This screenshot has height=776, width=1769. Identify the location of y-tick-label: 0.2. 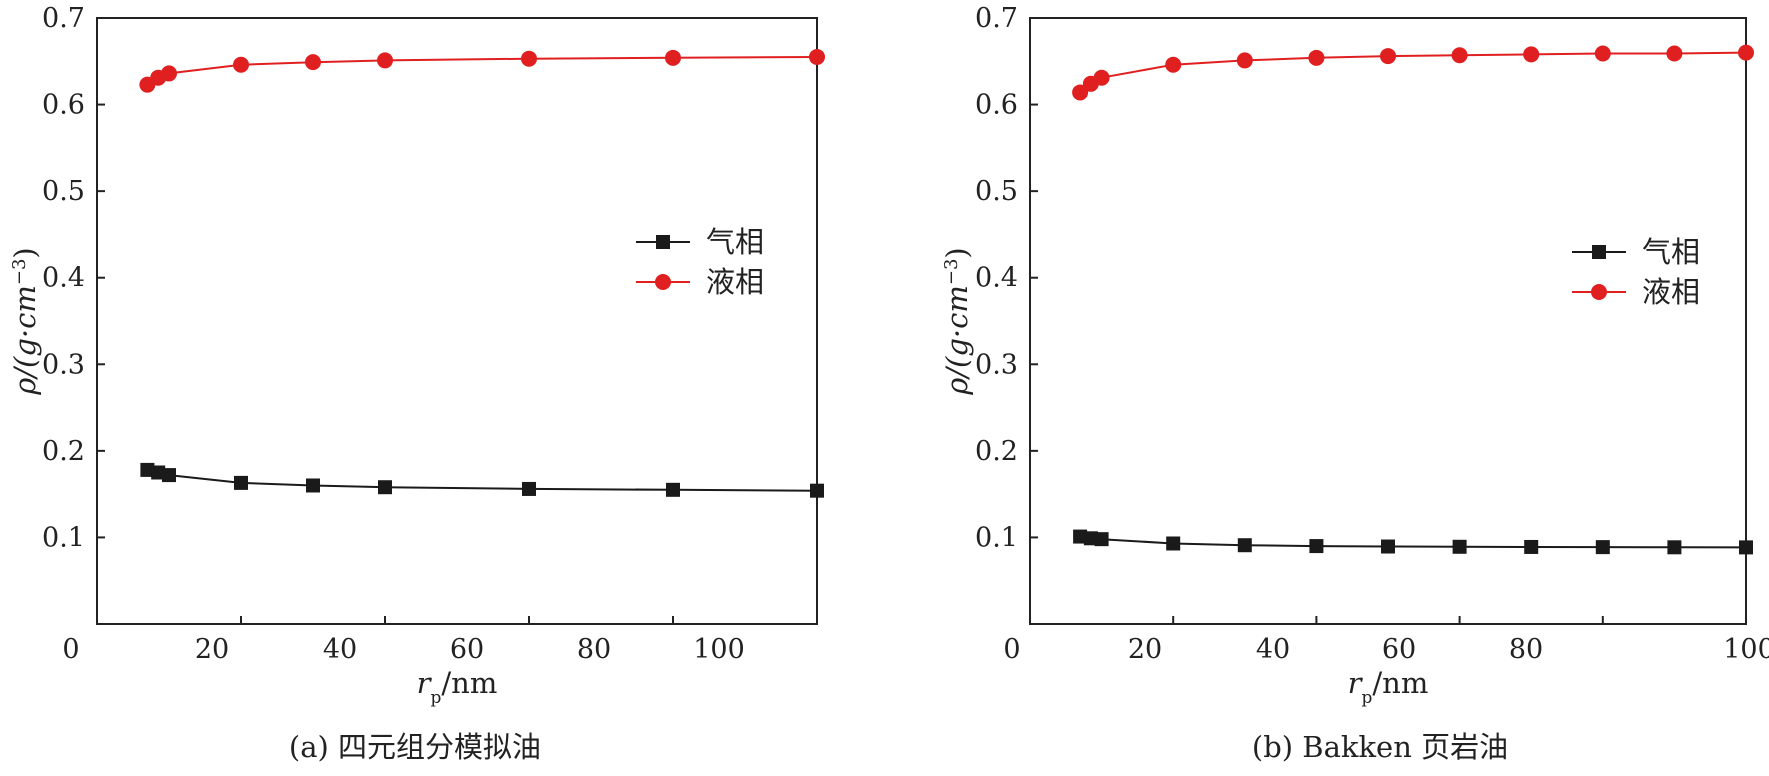
(996, 451).